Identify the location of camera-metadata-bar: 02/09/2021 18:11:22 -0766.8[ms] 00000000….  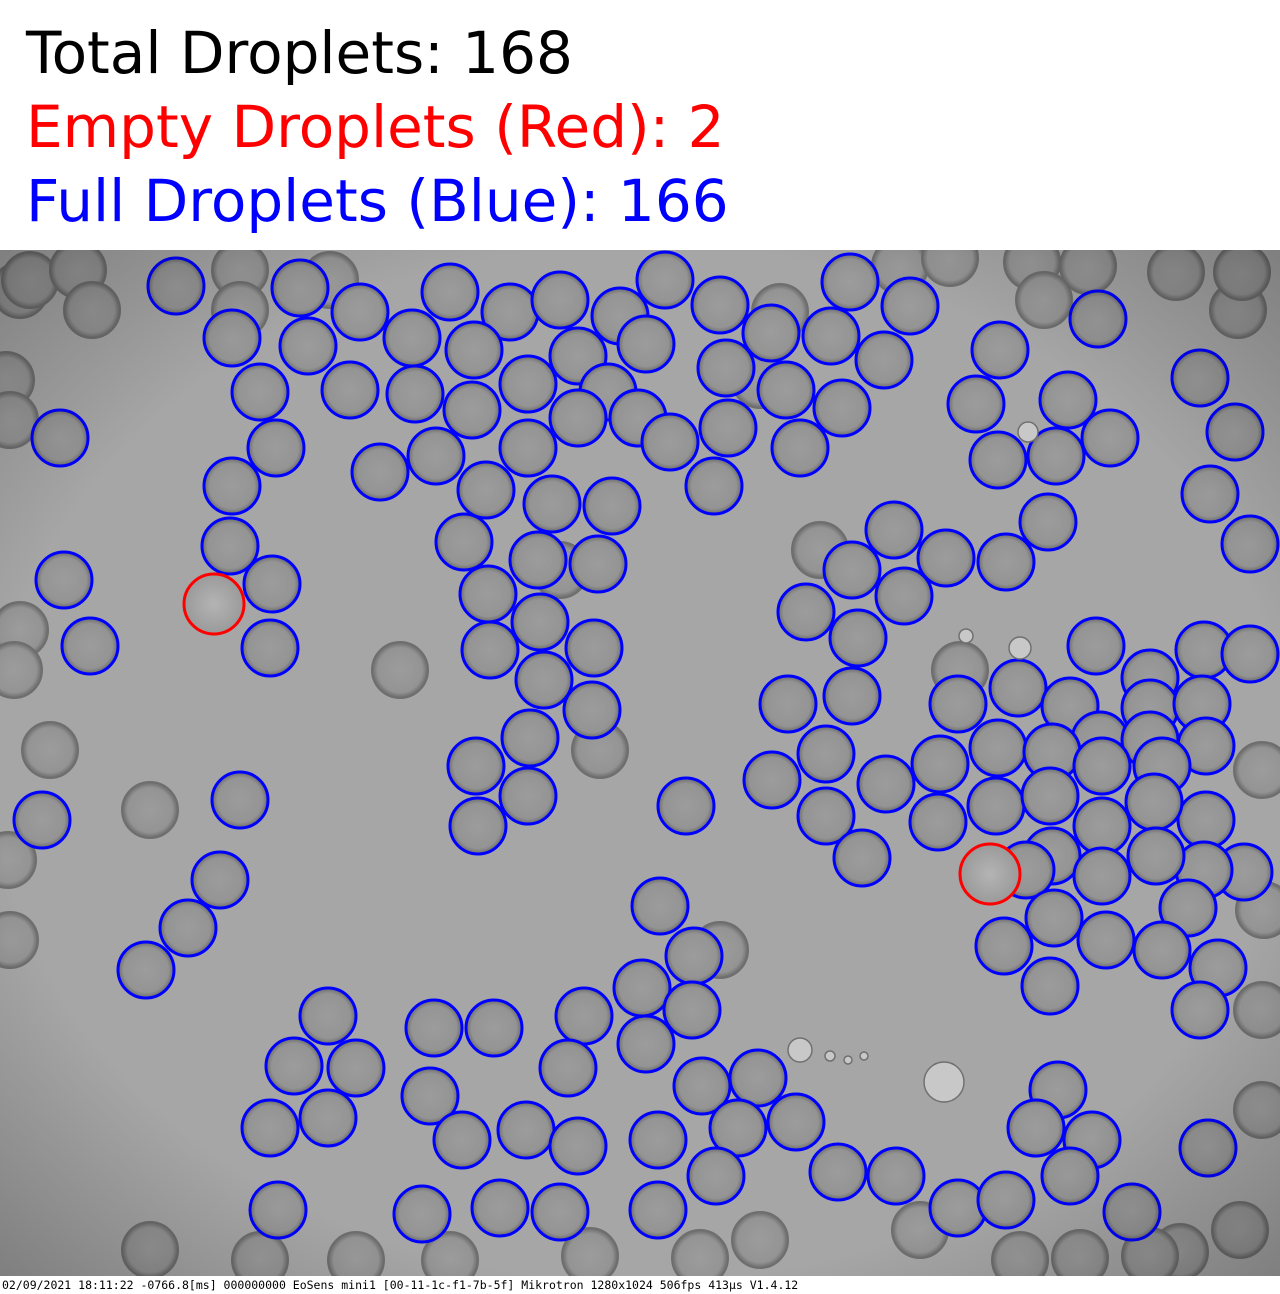
(640, 1285).